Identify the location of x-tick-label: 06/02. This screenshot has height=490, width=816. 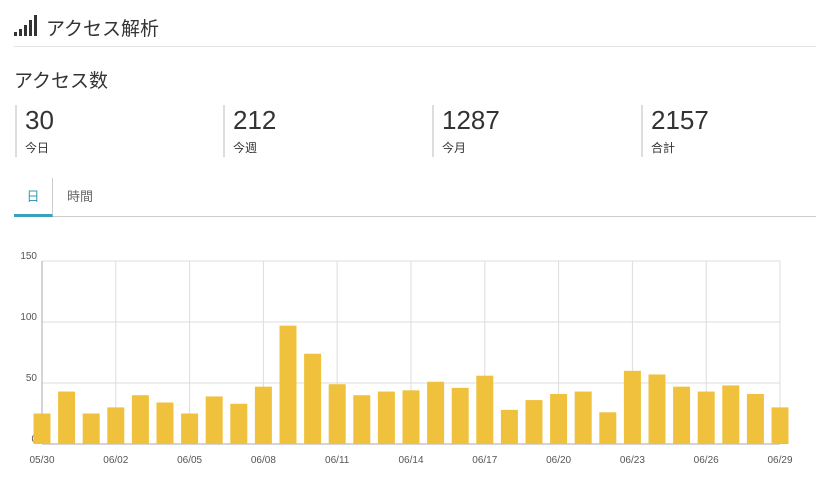
(115, 460).